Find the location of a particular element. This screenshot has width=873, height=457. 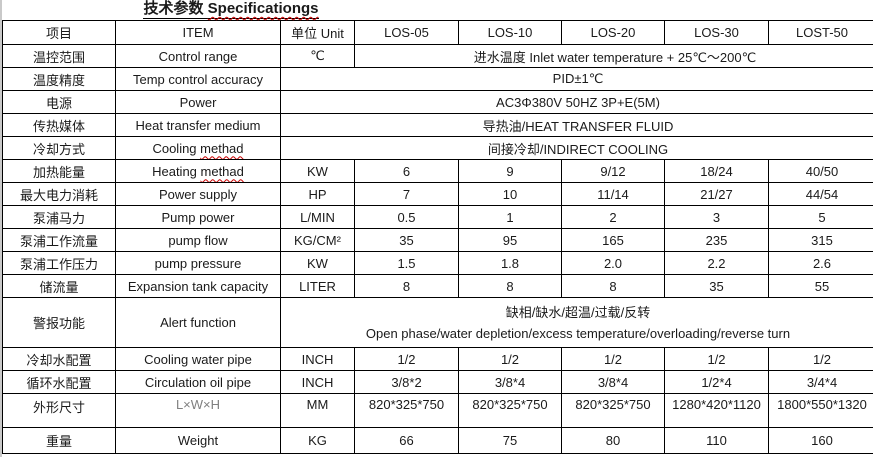

cell-value: 11/14 is located at coordinates (613, 194).